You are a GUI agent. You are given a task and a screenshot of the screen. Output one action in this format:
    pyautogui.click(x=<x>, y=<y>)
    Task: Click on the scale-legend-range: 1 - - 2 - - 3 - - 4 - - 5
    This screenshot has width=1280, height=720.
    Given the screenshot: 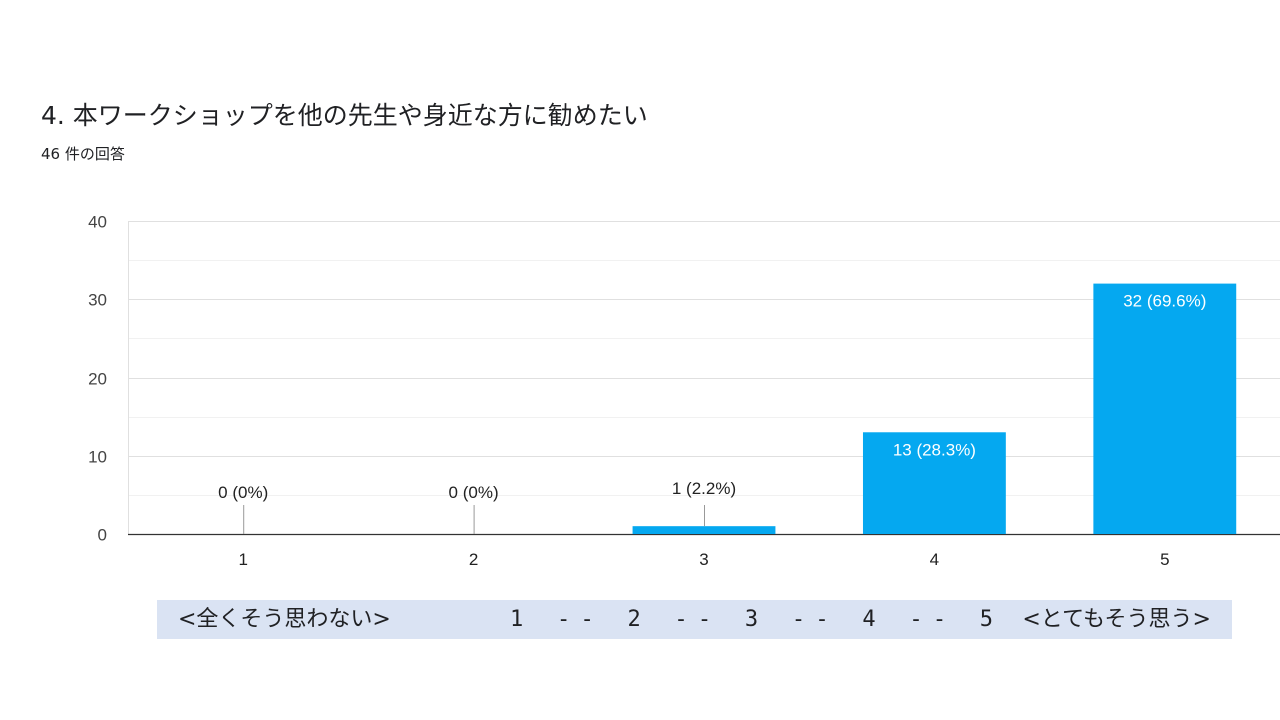 What is the action you would take?
    pyautogui.click(x=751, y=619)
    